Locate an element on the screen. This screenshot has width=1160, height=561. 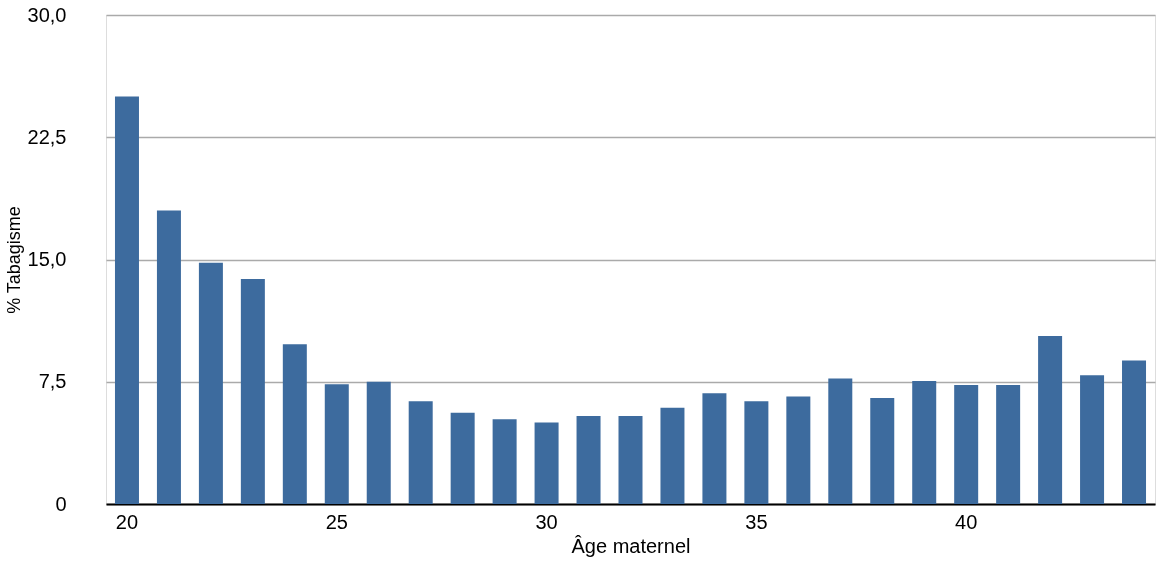
y-tick-label: 30,0 is located at coordinates (47, 14).